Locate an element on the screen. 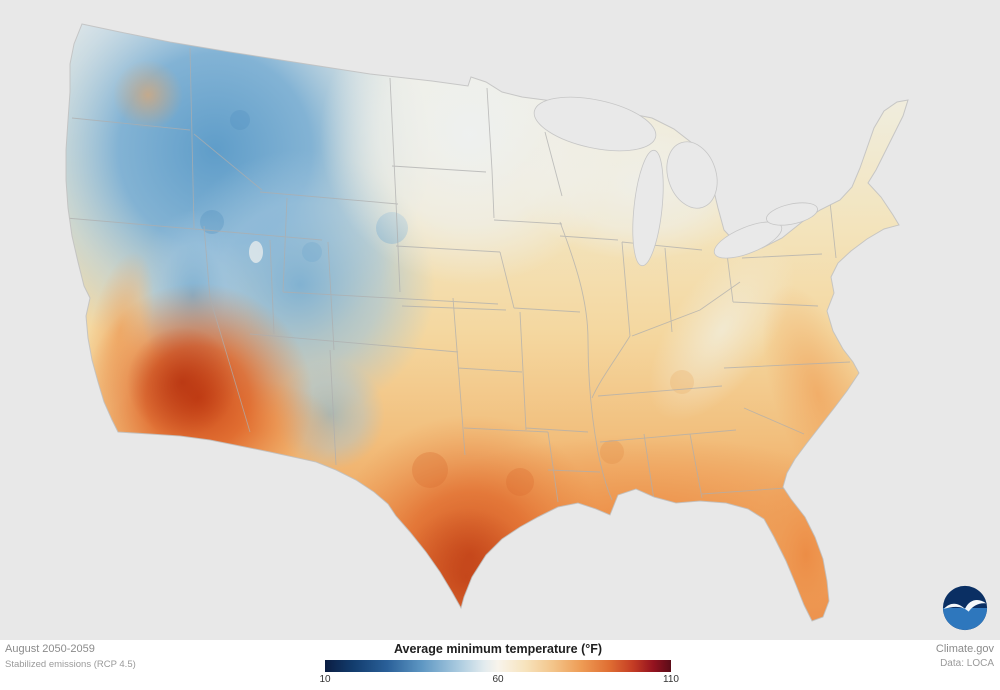 Image resolution: width=1000 pixels, height=690 pixels. lake-ontario is located at coordinates (792, 214).